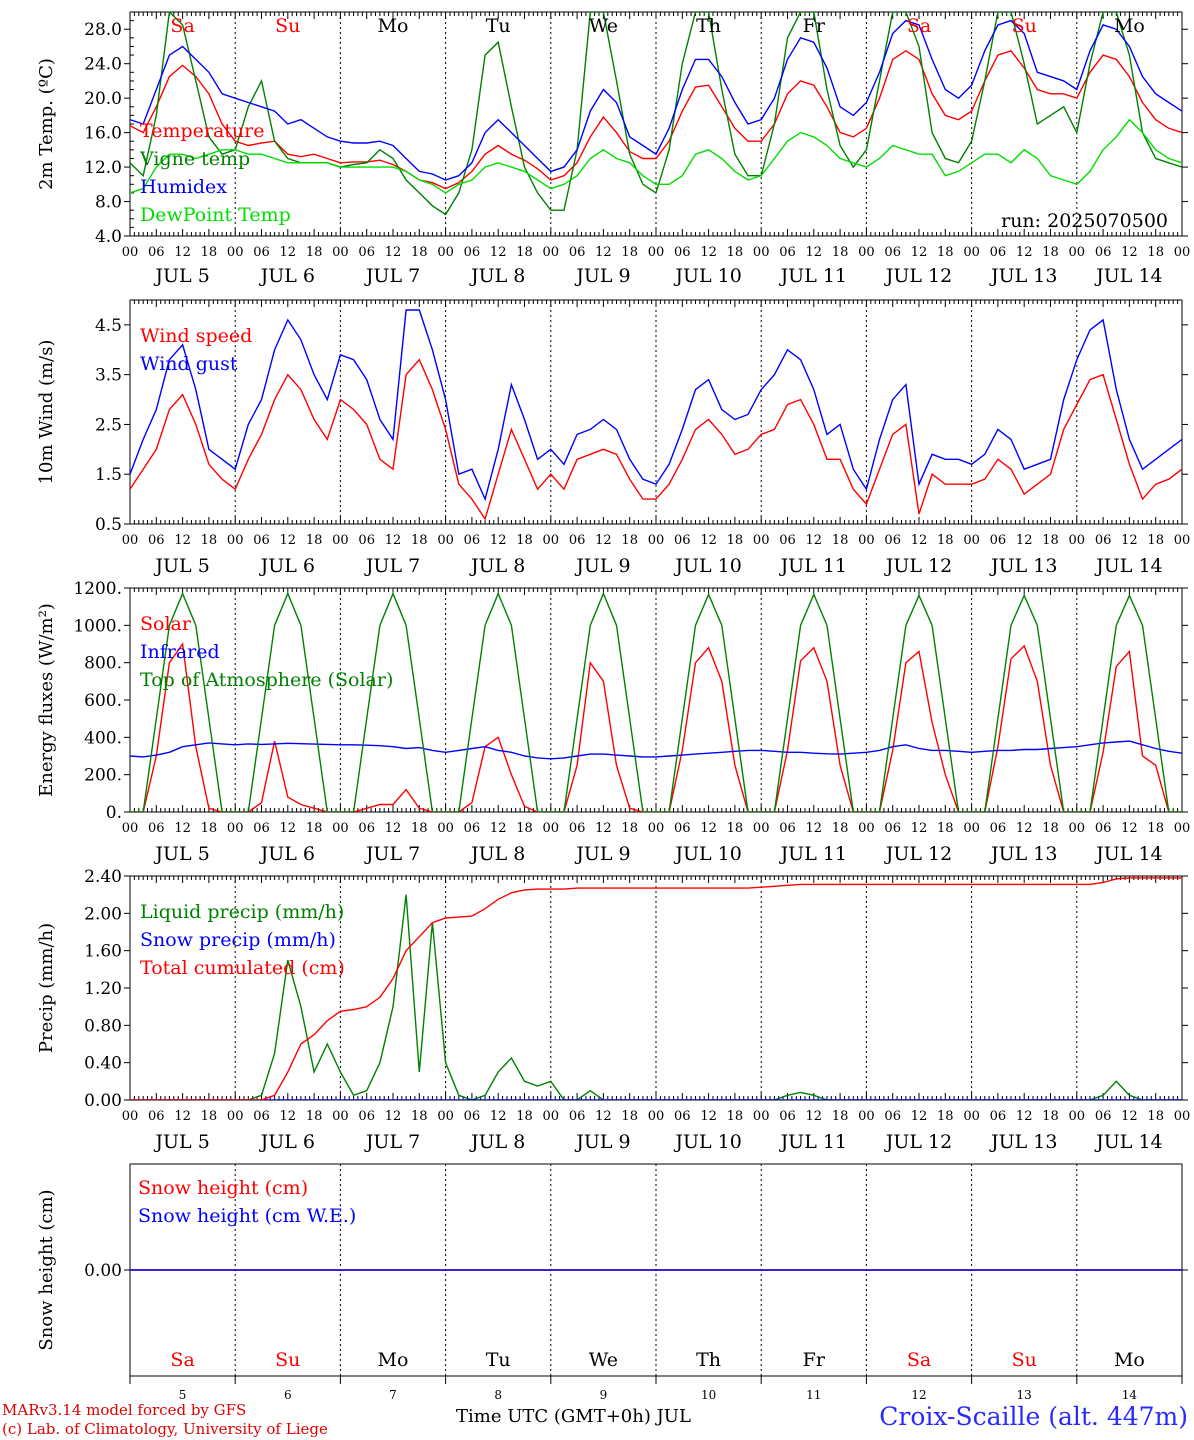 The image size is (1194, 1440). Describe the element at coordinates (498, 26) in the screenshot. I see `weekday-label-top: Tu` at that location.